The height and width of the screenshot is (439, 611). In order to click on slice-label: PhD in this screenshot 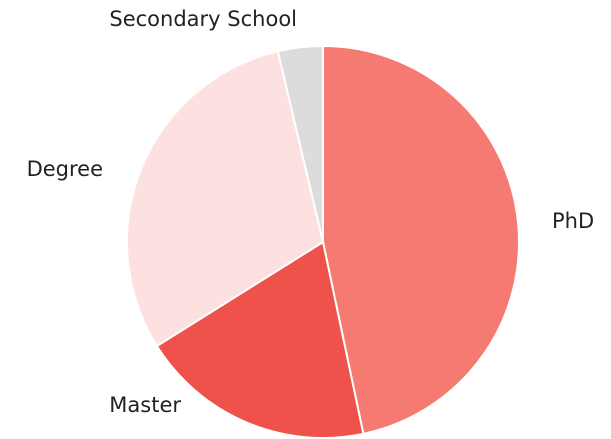, I will do `click(573, 221)`.